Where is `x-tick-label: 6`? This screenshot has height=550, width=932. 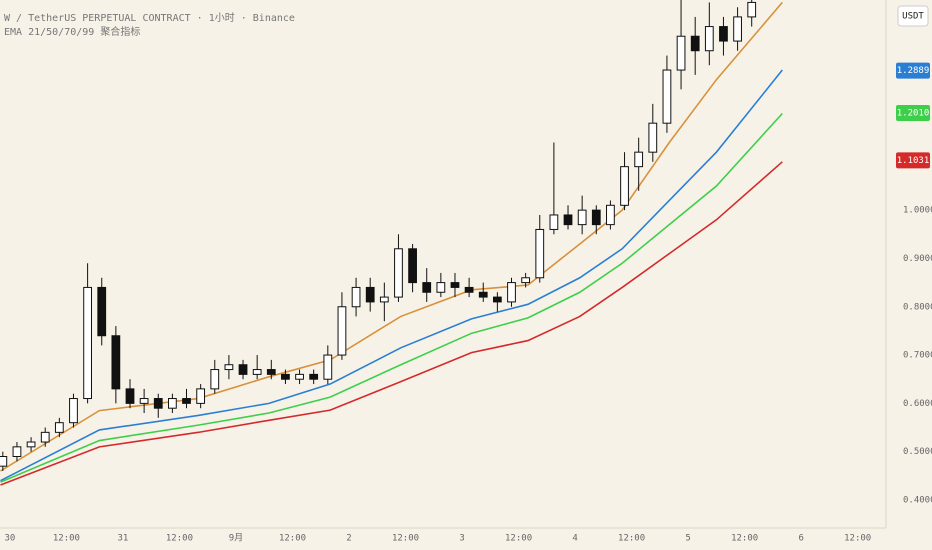 x-tick-label: 6 is located at coordinates (800, 539).